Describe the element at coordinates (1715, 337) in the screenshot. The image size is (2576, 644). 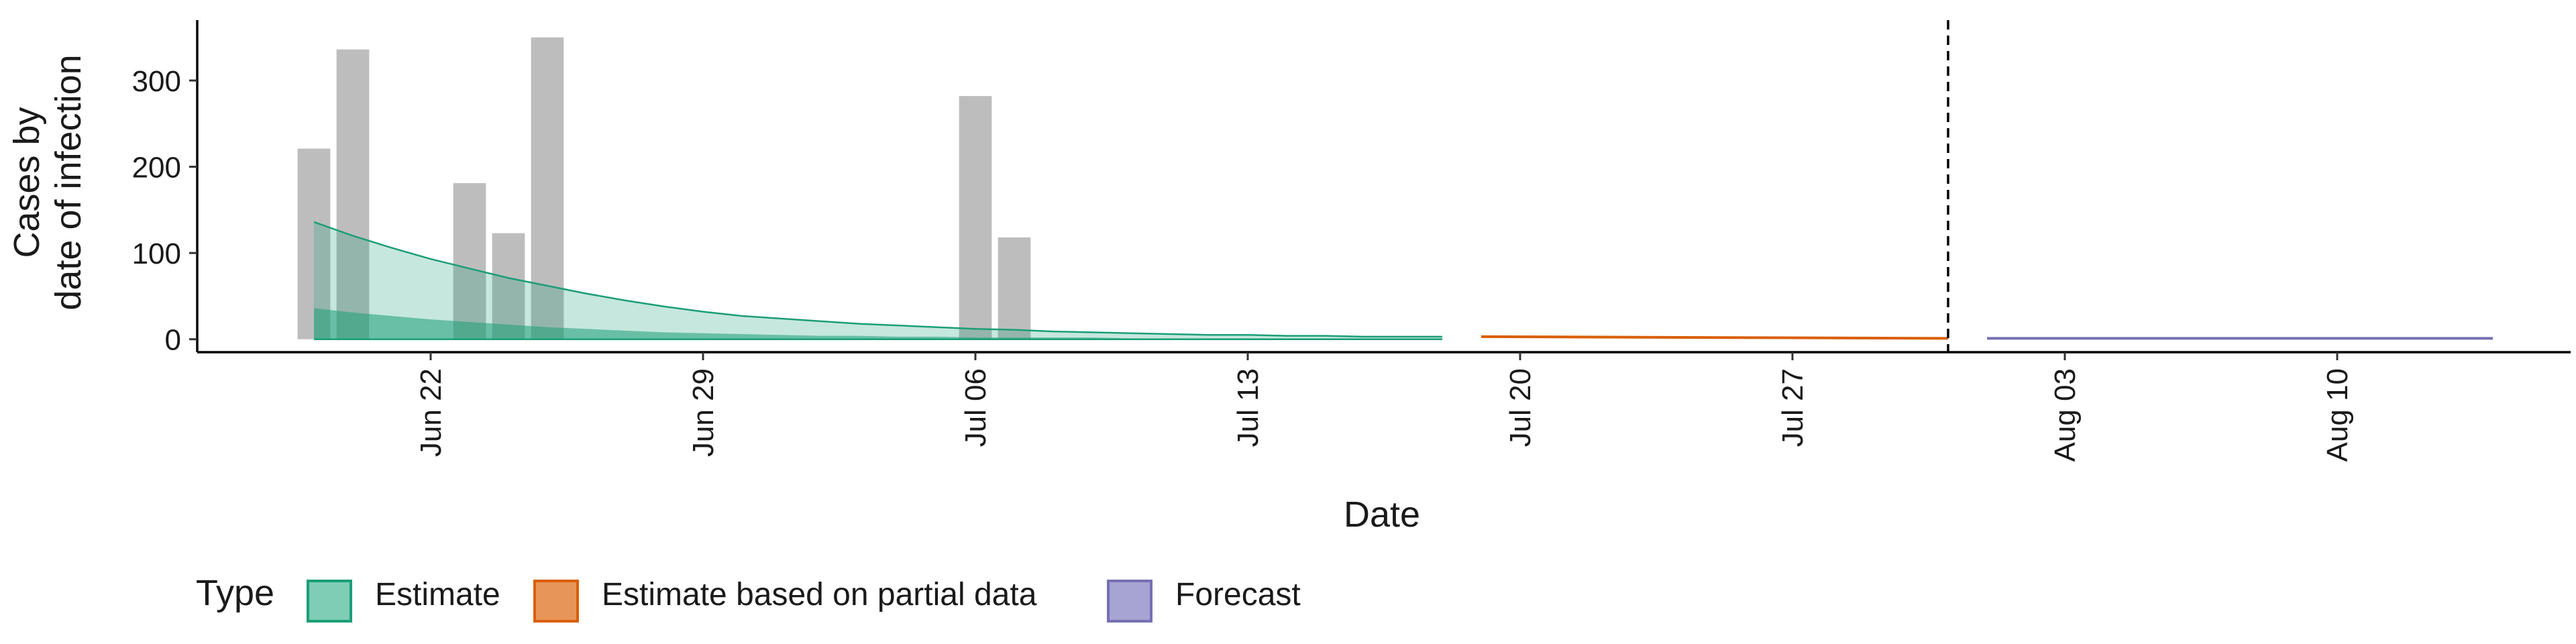
I see `partial-estimate-line` at that location.